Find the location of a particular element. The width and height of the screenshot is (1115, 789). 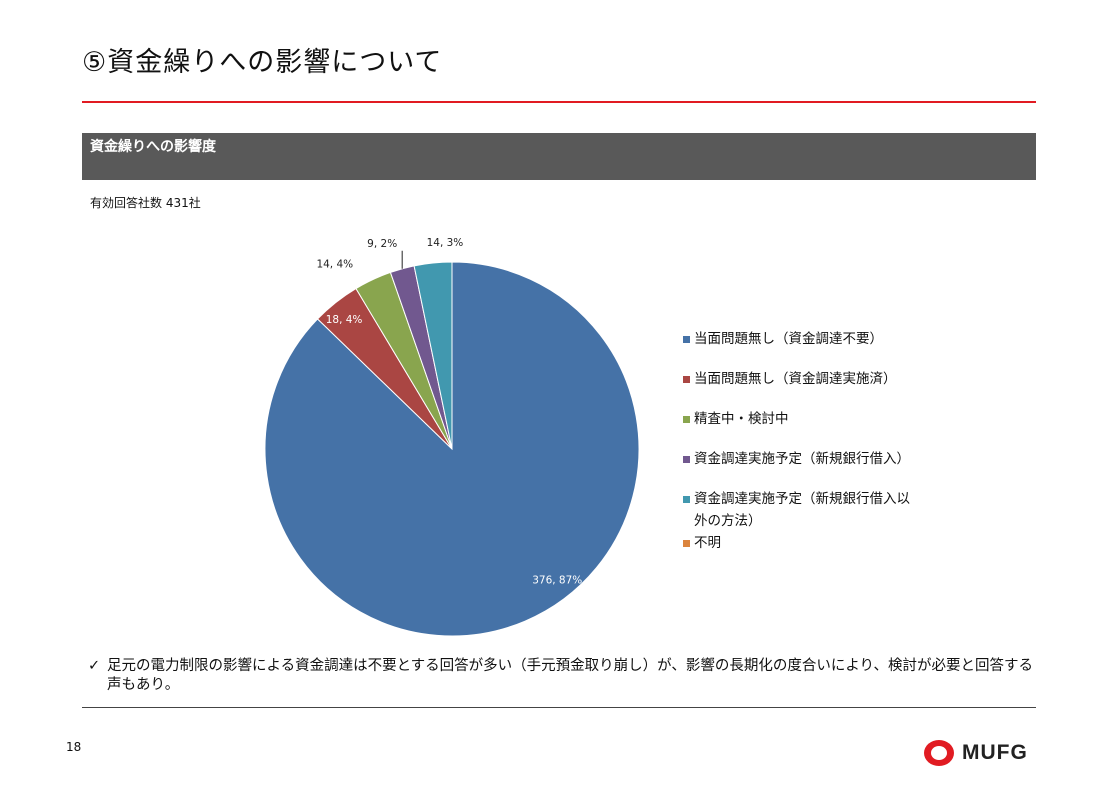

pie-slice-label: 14, 4% is located at coordinates (334, 265).